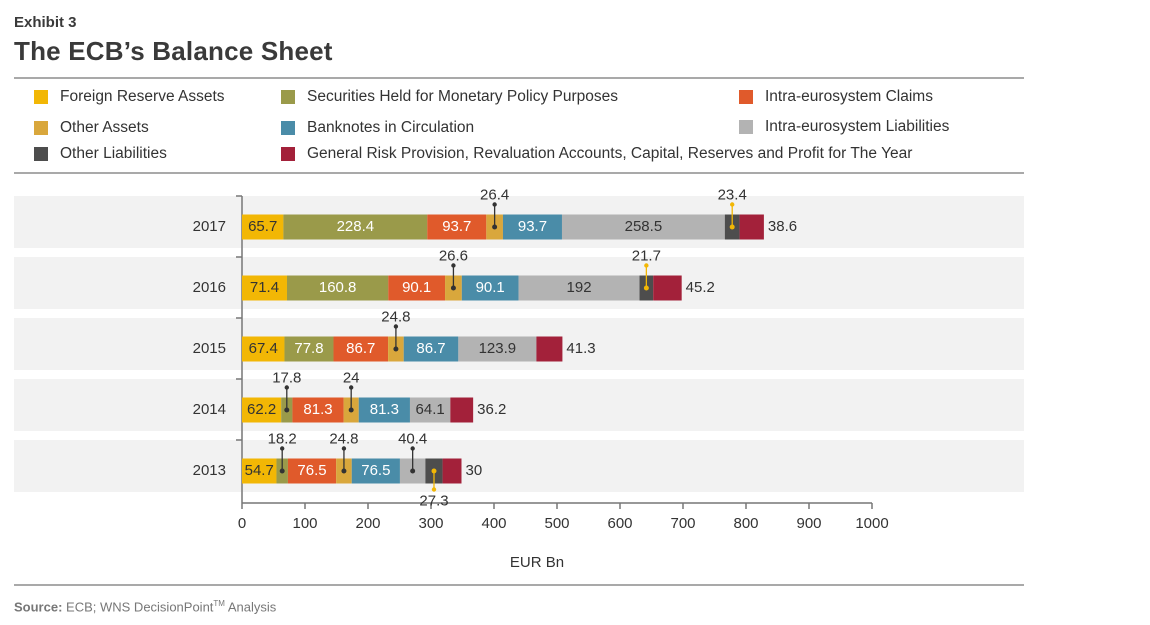  Describe the element at coordinates (140, 607) in the screenshot. I see `source-text: ECB; WNS DecisionPoint` at that location.